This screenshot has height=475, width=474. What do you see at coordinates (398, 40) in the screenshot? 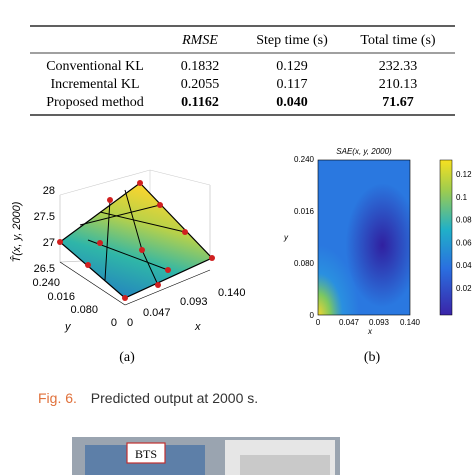
I see `column-header: Total time (s)` at bounding box center [398, 40].